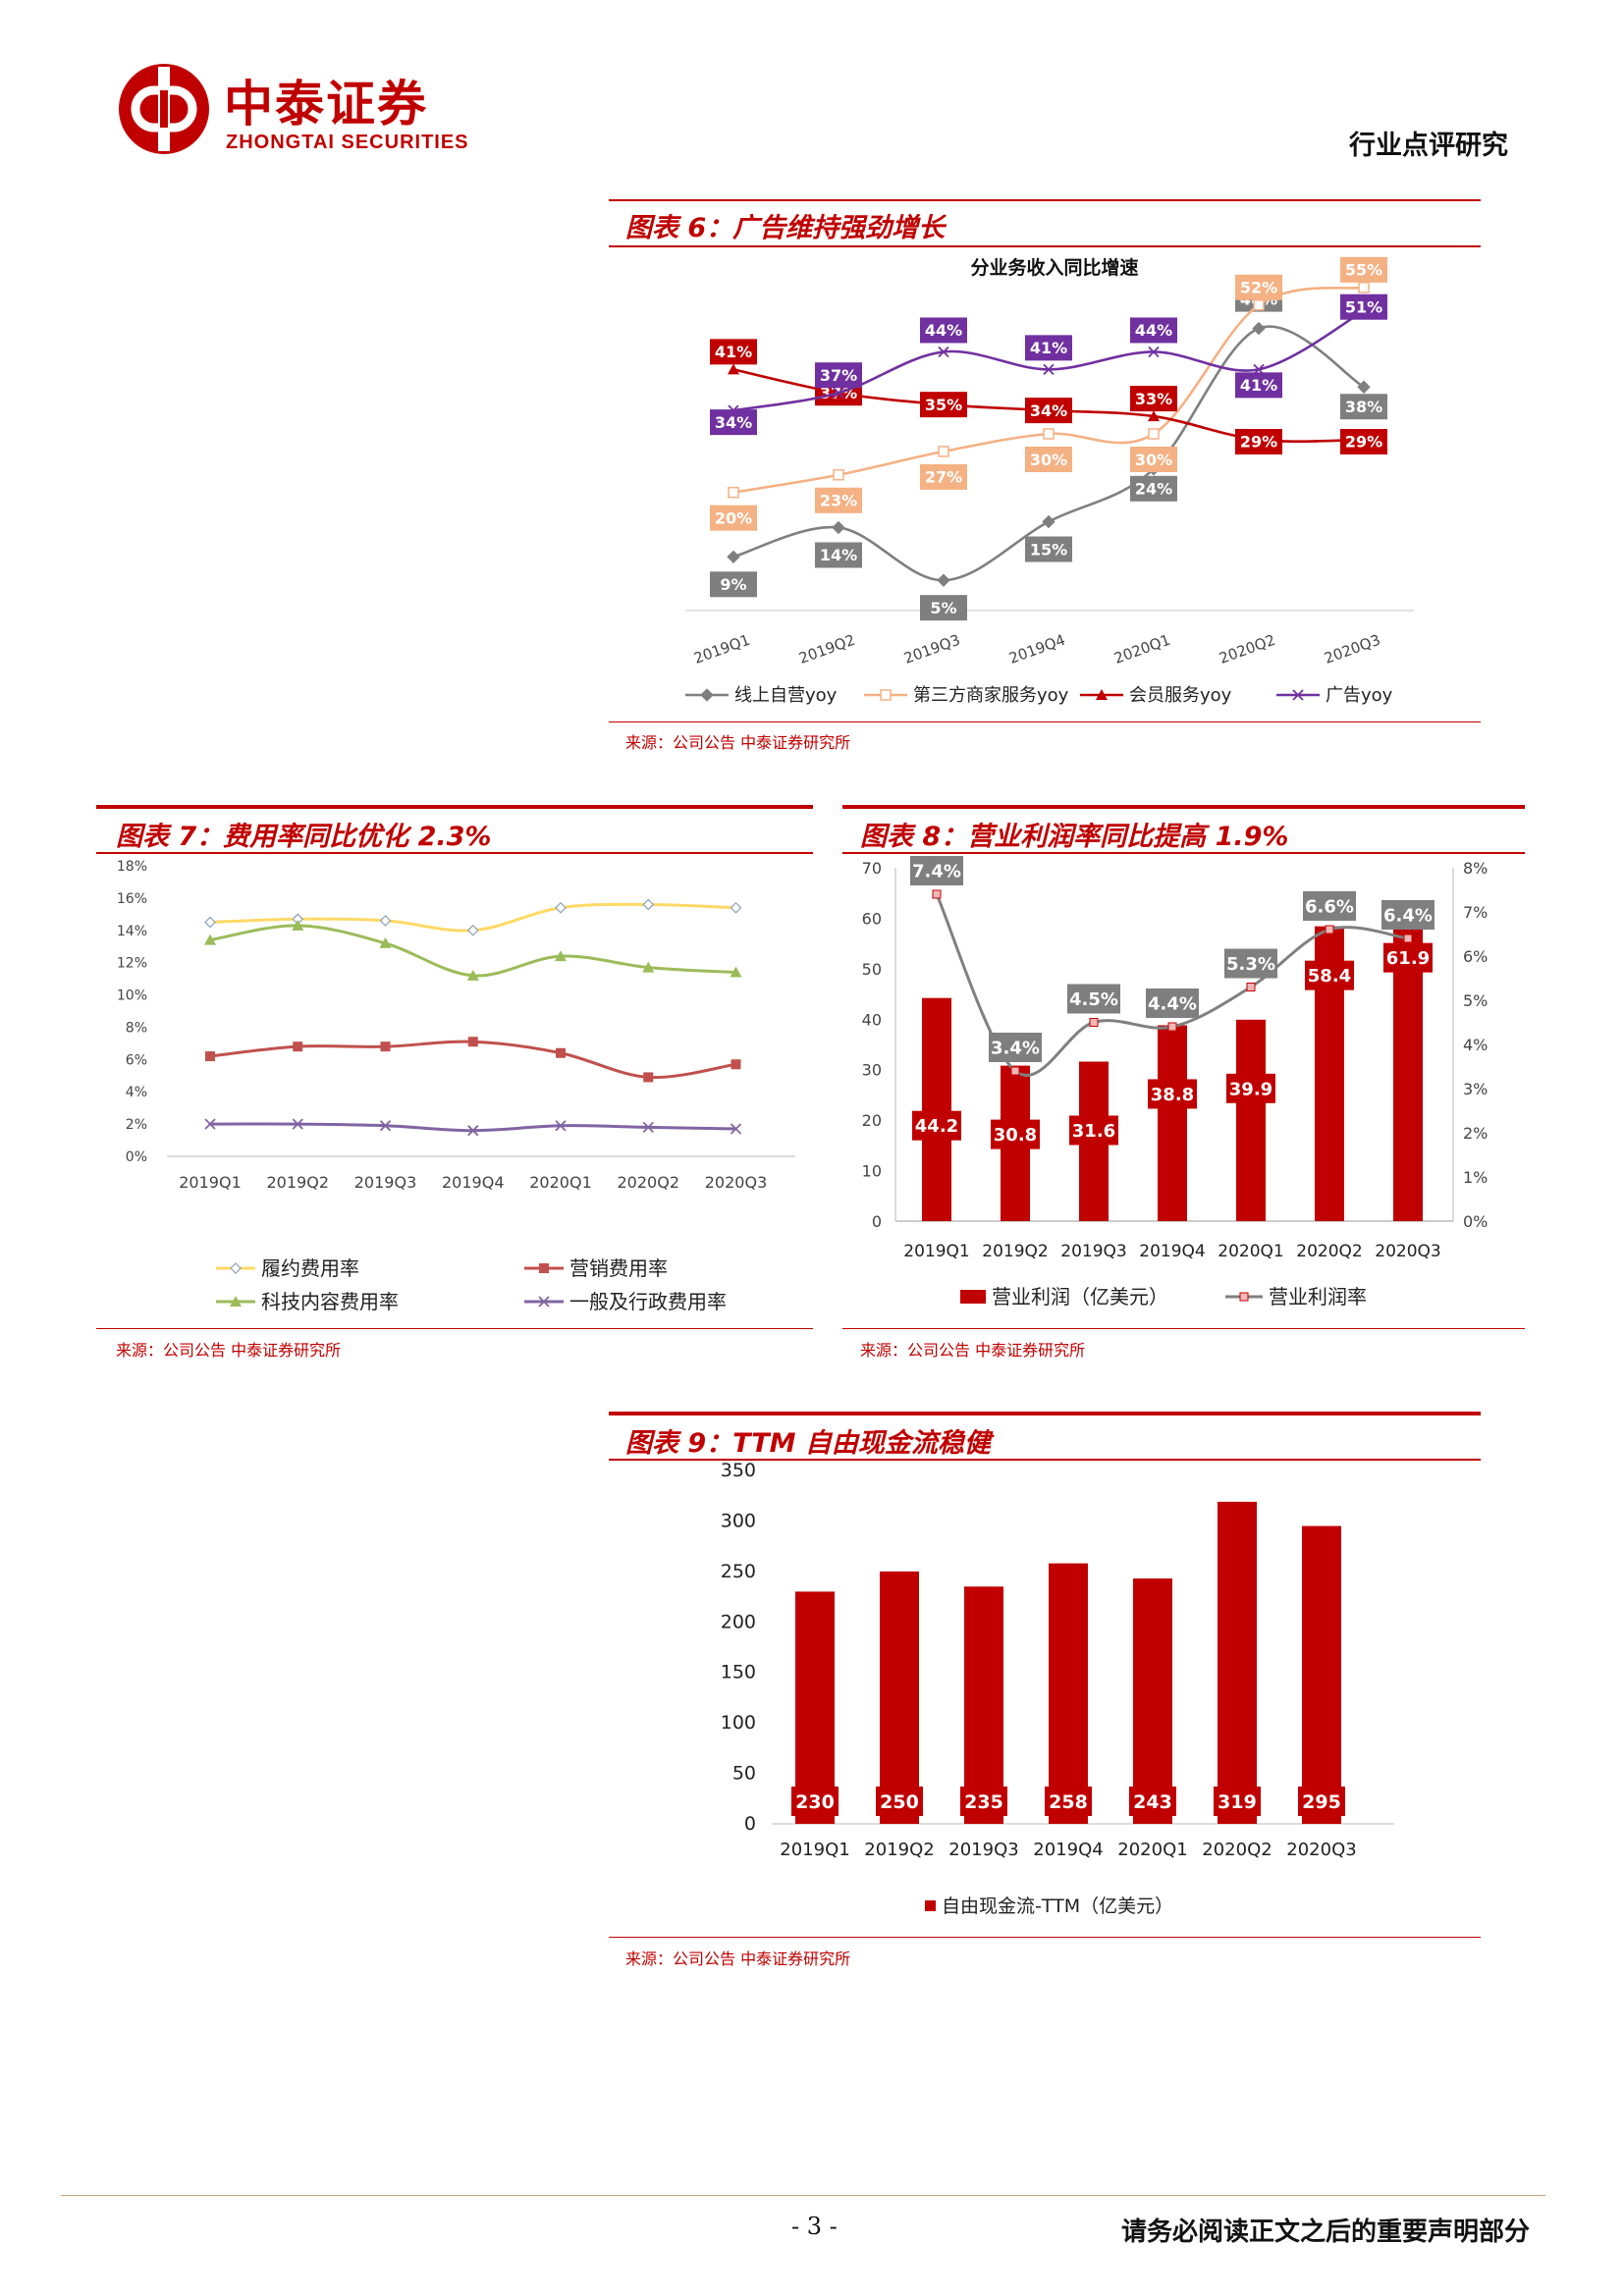 This screenshot has height=2296, width=1624. I want to click on fig8-rate-label-box, so click(1408, 915).